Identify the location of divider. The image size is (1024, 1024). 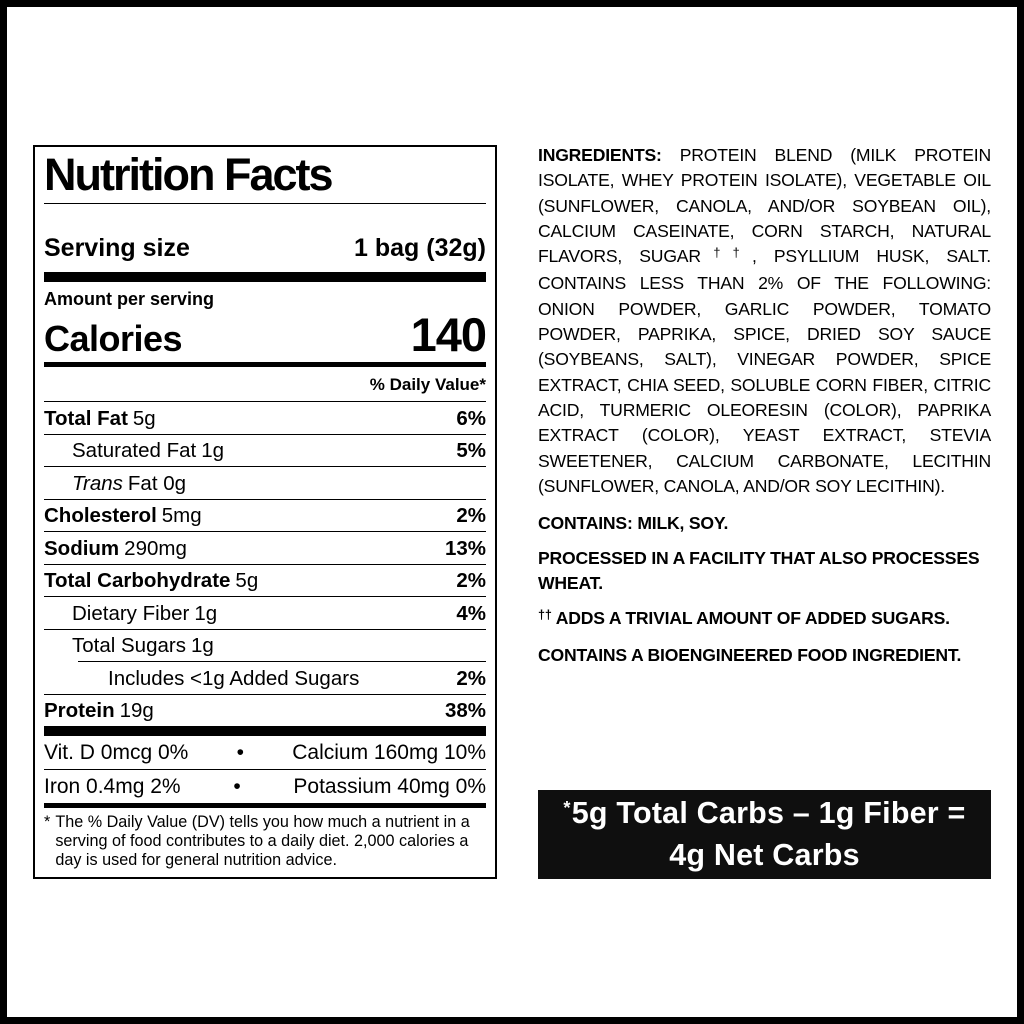
(265, 204).